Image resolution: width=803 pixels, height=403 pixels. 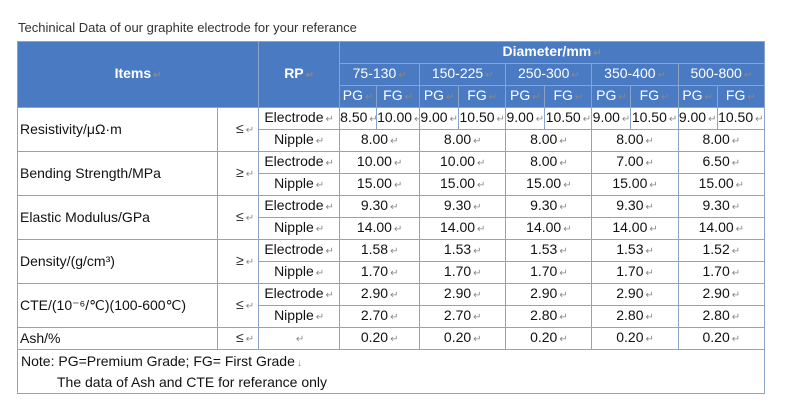 What do you see at coordinates (552, 52) in the screenshot?
I see `diameter-header: Diameter/mm ↵` at bounding box center [552, 52].